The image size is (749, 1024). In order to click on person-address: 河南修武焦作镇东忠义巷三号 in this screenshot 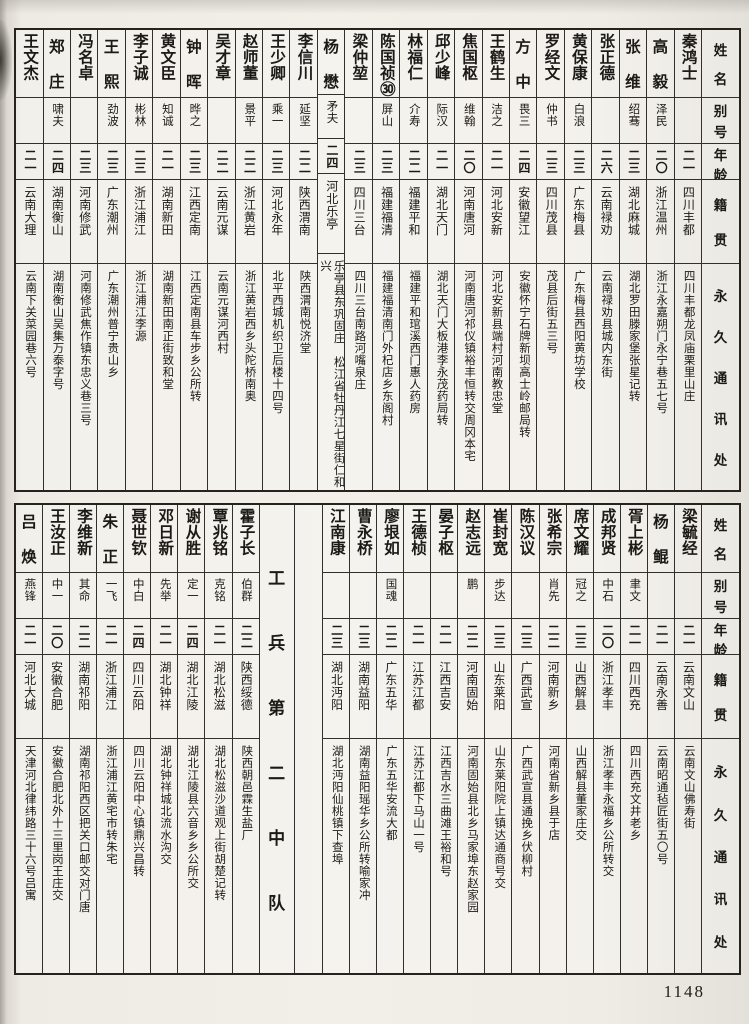, I will do `click(84, 348)`.